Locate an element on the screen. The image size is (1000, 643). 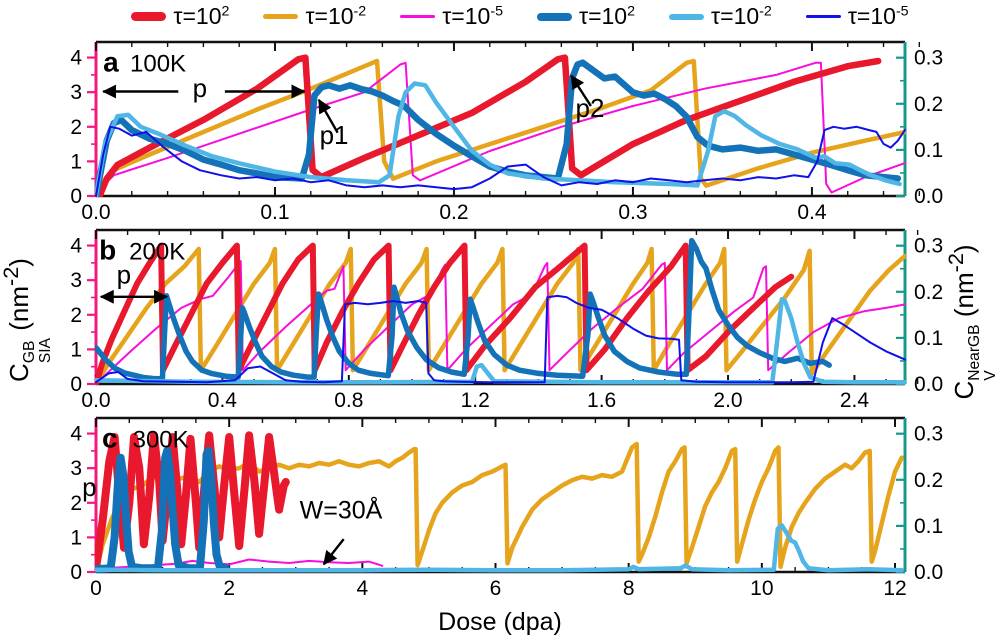
xtick-label: 0 is located at coordinates (96, 588).